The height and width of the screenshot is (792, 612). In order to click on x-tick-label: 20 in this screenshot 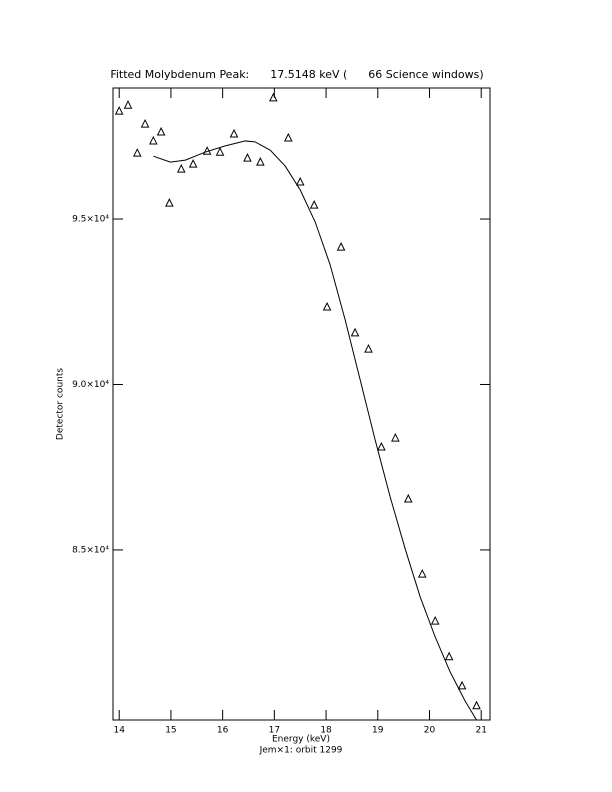, I will do `click(430, 731)`.